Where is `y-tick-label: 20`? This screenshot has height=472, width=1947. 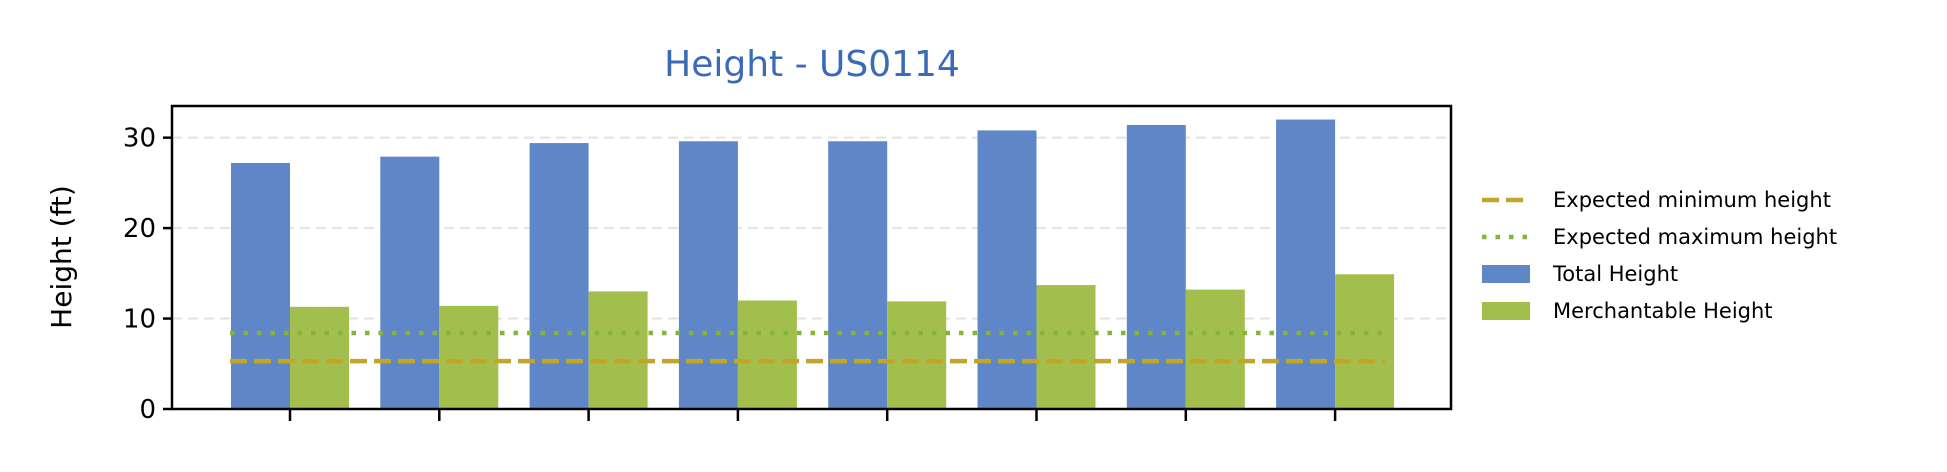 y-tick-label: 20 is located at coordinates (139, 229).